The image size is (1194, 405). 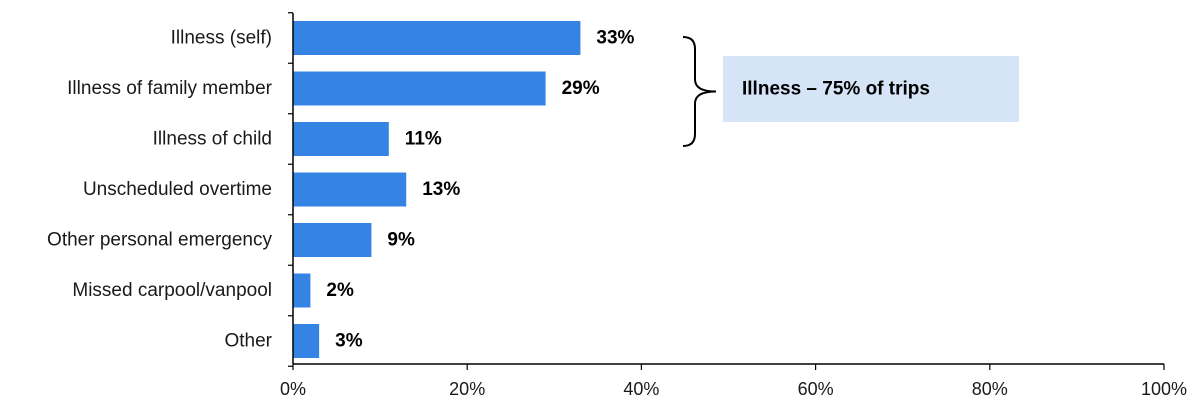 I want to click on category-label: Illness (self), so click(x=221, y=38).